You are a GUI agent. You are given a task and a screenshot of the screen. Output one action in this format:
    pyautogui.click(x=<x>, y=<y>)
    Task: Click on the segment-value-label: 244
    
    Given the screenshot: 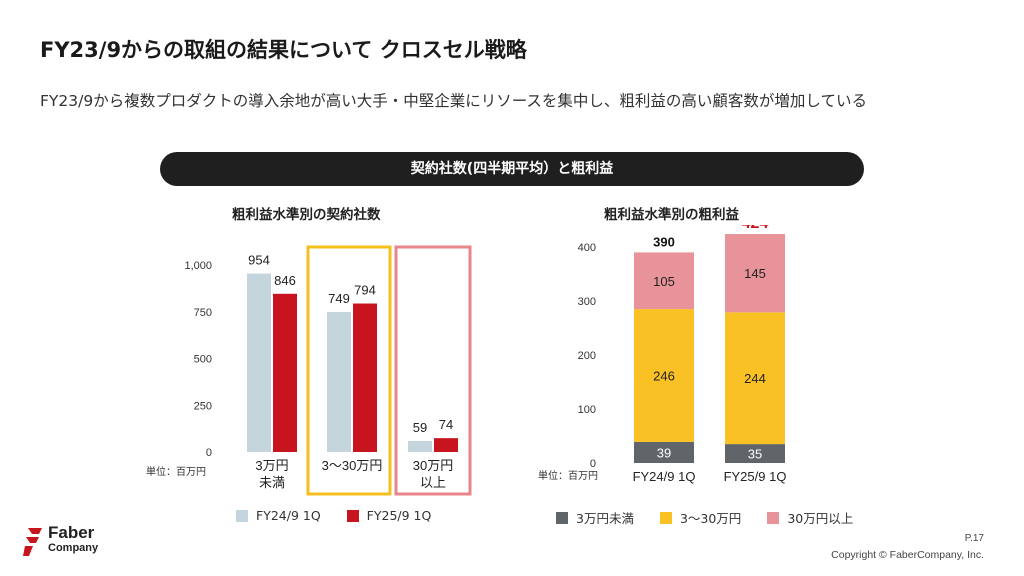 What is the action you would take?
    pyautogui.click(x=755, y=378)
    